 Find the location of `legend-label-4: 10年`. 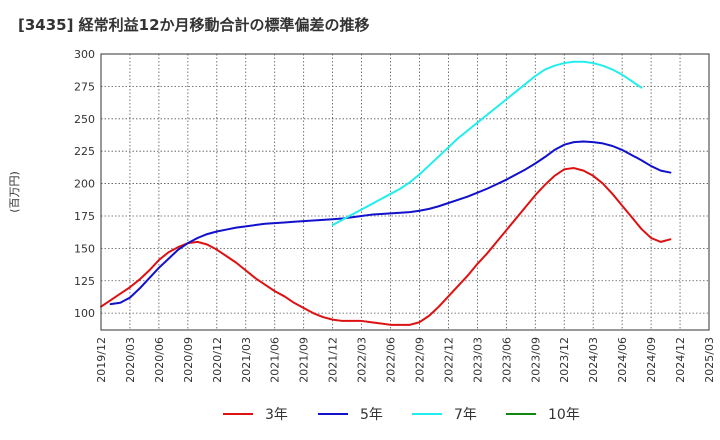

legend-label-4: 10年 is located at coordinates (564, 415).